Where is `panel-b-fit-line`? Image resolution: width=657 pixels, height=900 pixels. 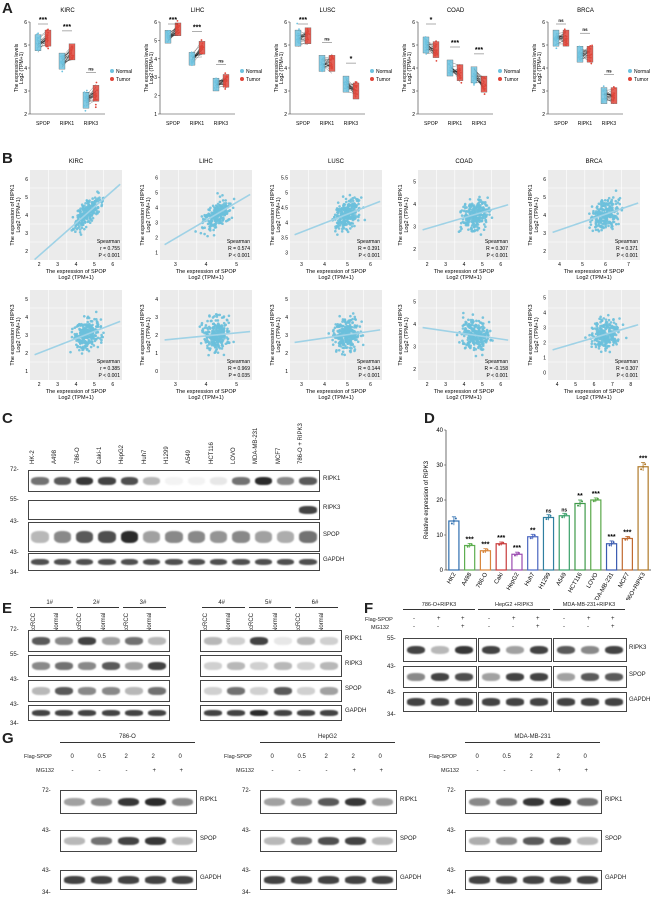 panel-b-fit-line is located at coordinates (337, 336).